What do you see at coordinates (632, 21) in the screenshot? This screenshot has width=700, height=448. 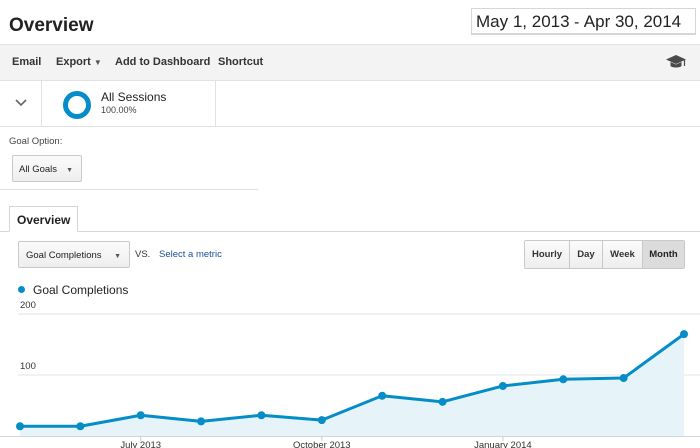 I see `date-end: Apr 30, 2014` at bounding box center [632, 21].